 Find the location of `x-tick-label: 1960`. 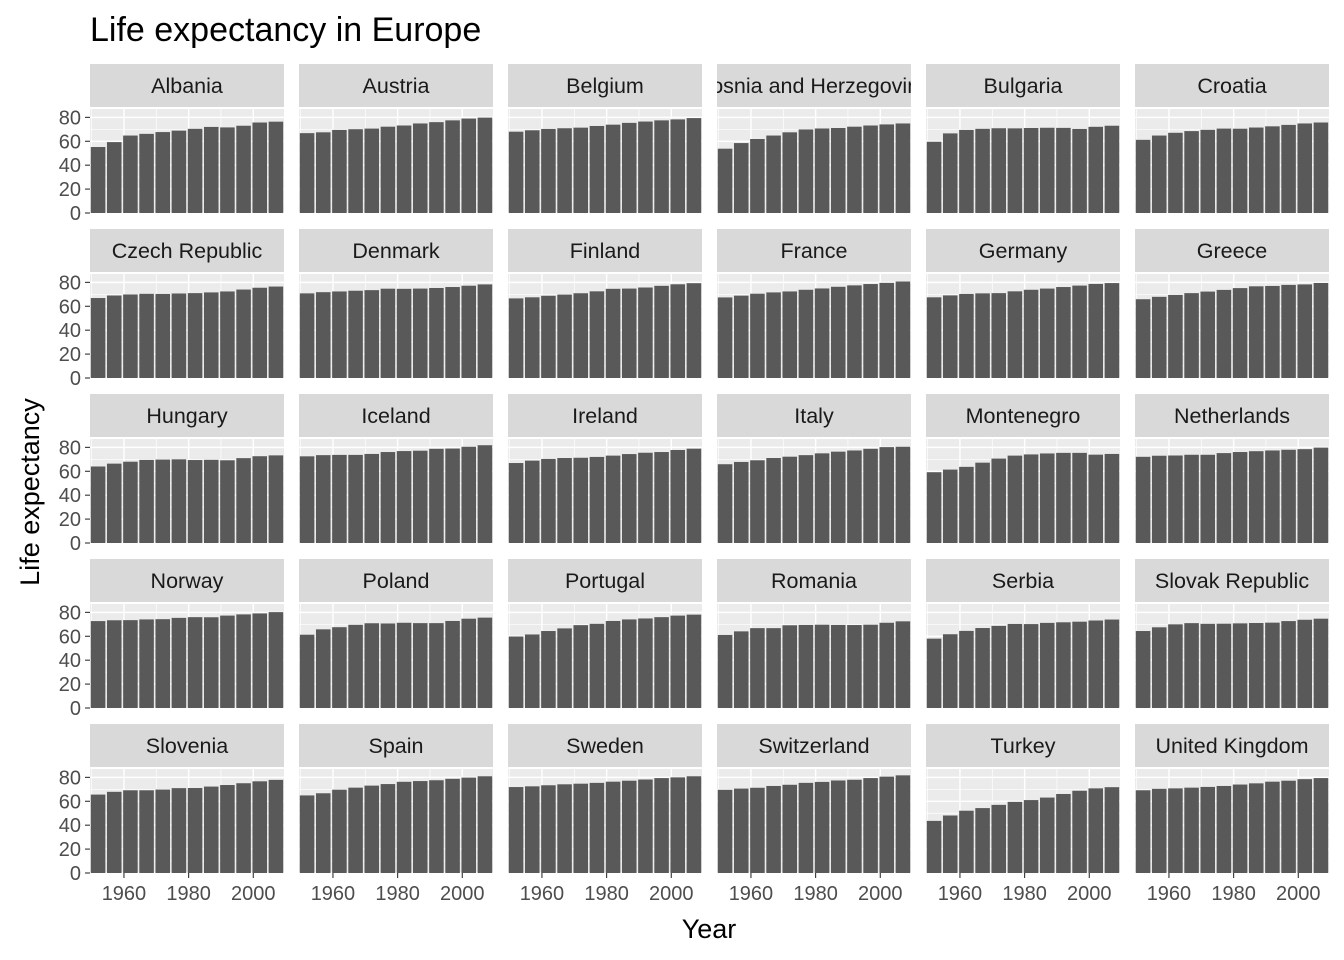

x-tick-label: 1960 is located at coordinates (333, 894).